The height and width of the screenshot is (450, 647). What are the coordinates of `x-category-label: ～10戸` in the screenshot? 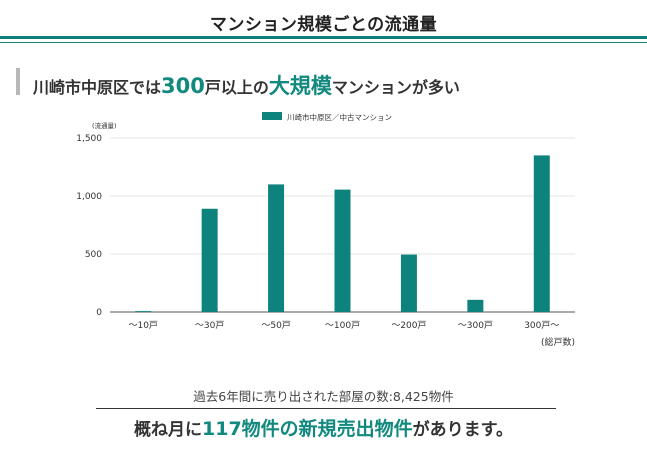 It's located at (142, 325).